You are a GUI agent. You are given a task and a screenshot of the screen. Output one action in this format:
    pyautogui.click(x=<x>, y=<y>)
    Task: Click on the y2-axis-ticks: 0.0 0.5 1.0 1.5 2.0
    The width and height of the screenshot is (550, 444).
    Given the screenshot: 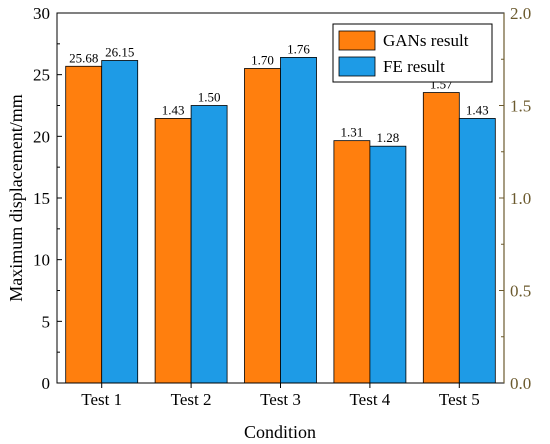 What is the action you would take?
    pyautogui.click(x=515, y=198)
    